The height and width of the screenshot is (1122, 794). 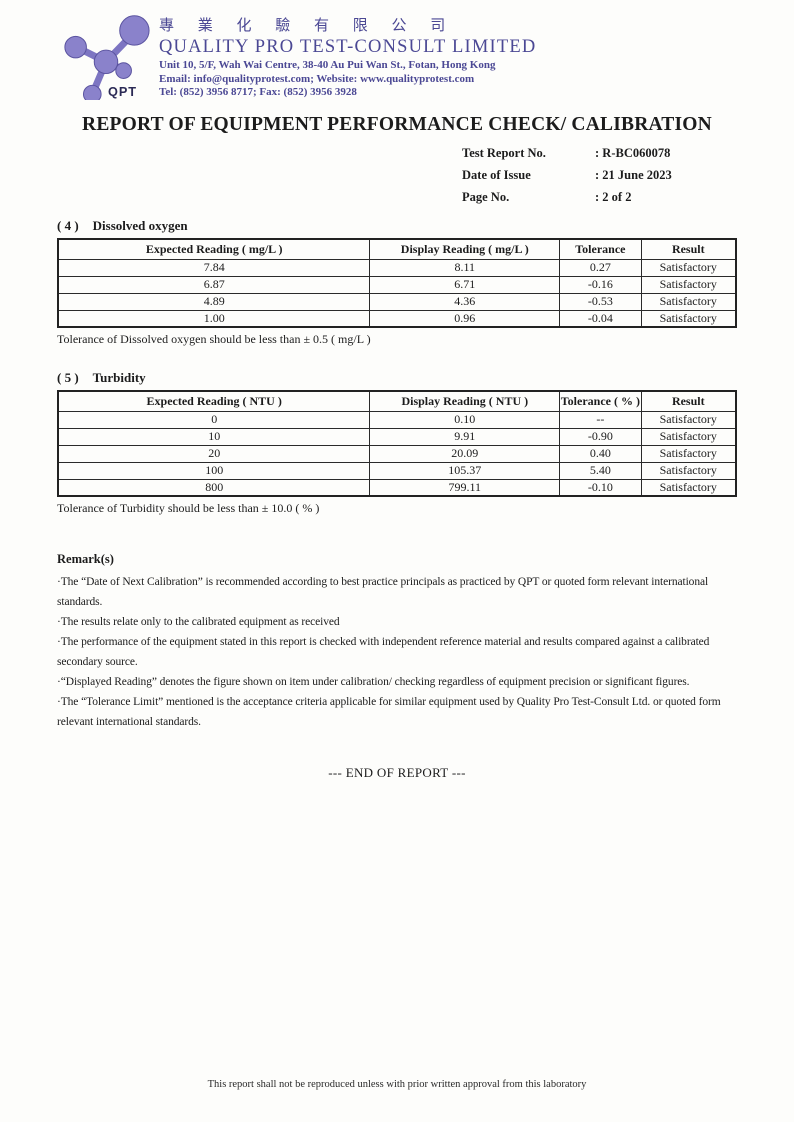 What do you see at coordinates (122, 91) in the screenshot?
I see `logo-label: QPT` at bounding box center [122, 91].